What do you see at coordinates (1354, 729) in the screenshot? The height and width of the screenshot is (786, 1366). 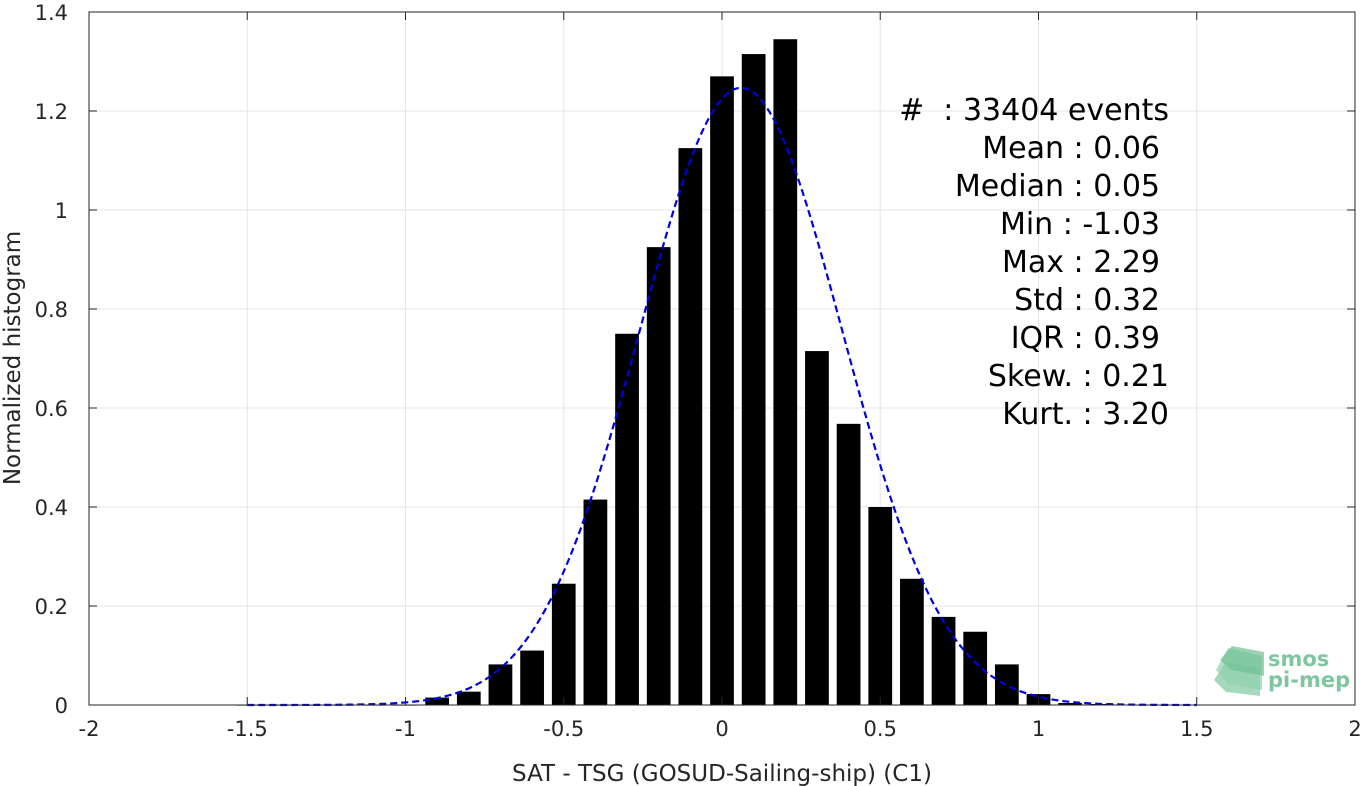 I see `x-tick-label: 2` at bounding box center [1354, 729].